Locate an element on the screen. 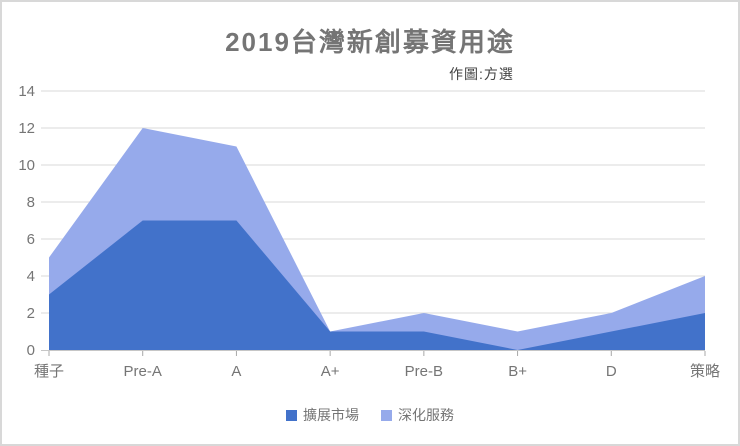  legend-label-expand-market: 擴展市場 is located at coordinates (331, 415).